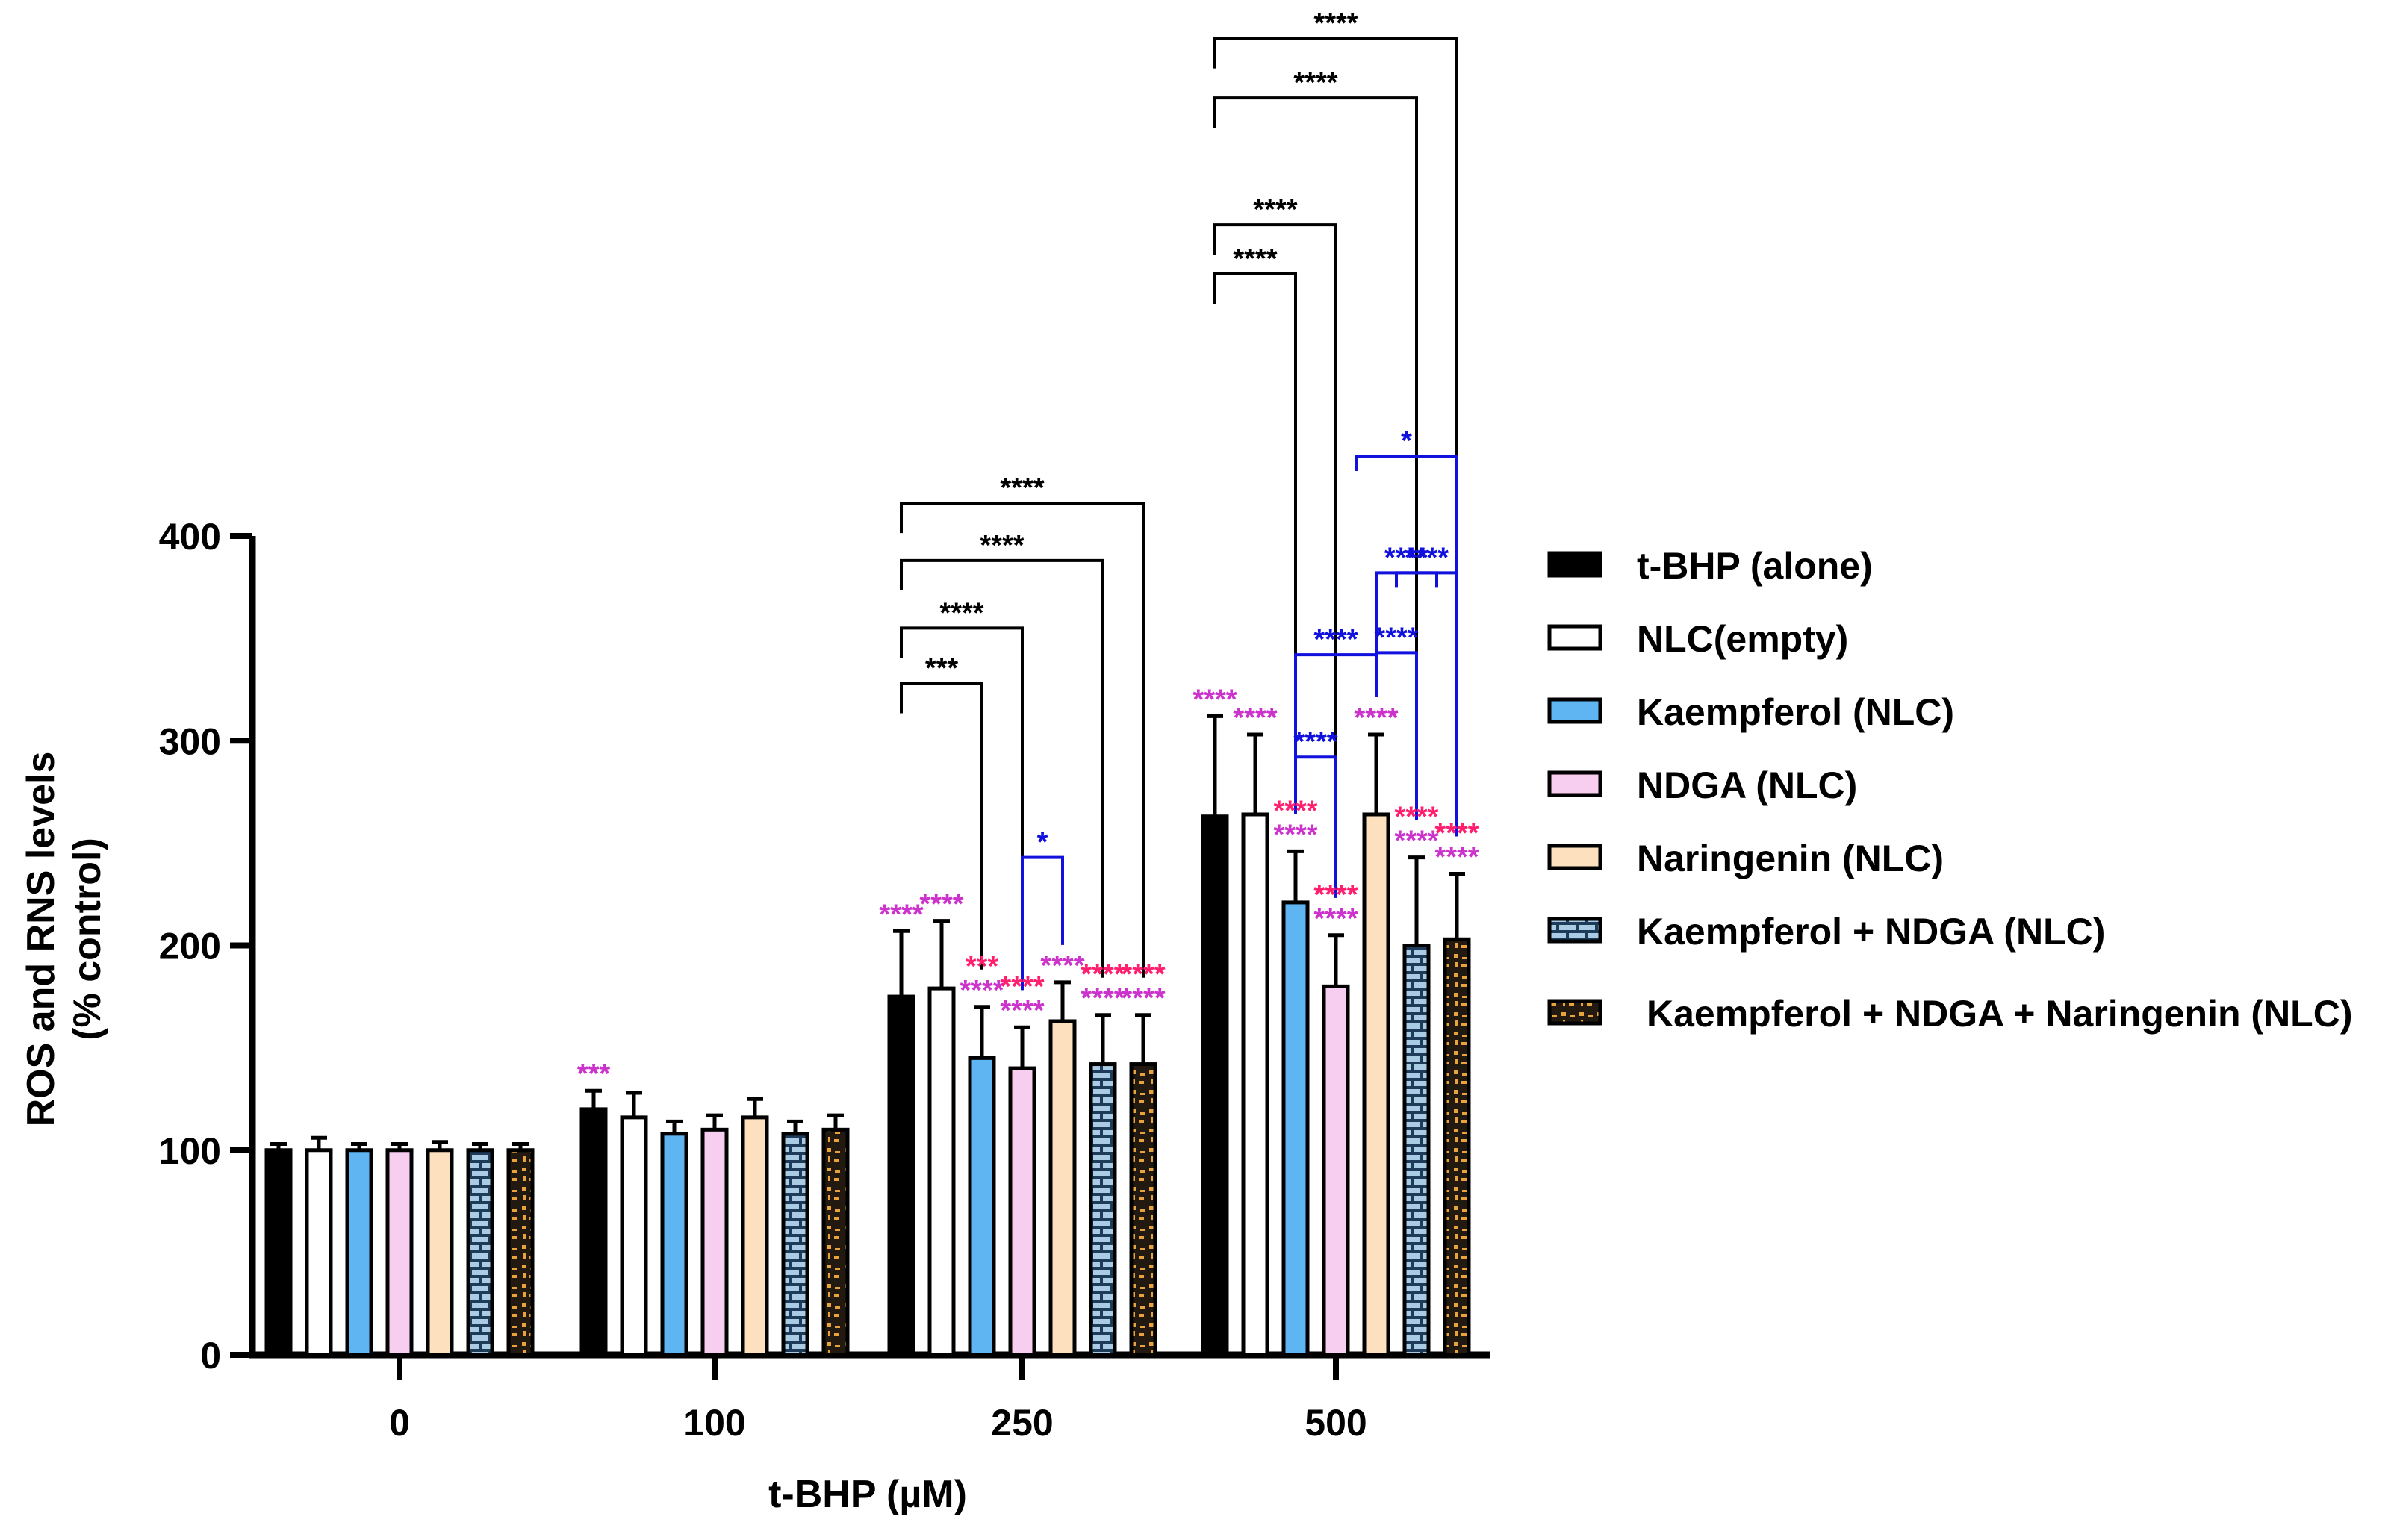  I want to click on legend-label: NLC(empty), so click(1742, 639).